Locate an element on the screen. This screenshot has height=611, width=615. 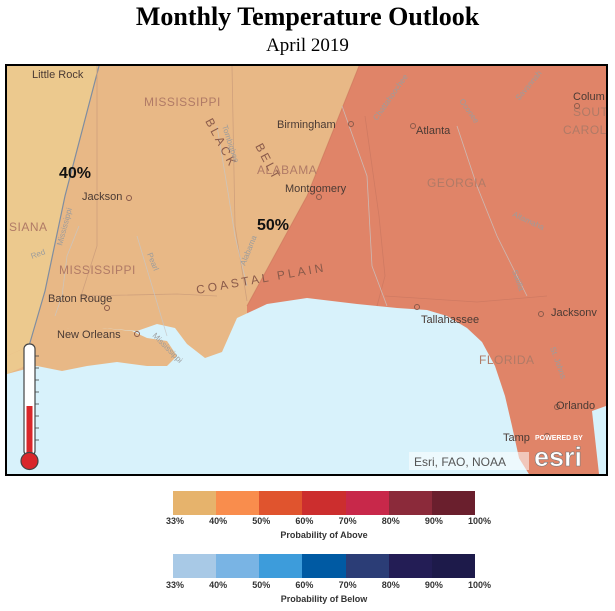
legend-below-swatches is located at coordinates (324, 566).